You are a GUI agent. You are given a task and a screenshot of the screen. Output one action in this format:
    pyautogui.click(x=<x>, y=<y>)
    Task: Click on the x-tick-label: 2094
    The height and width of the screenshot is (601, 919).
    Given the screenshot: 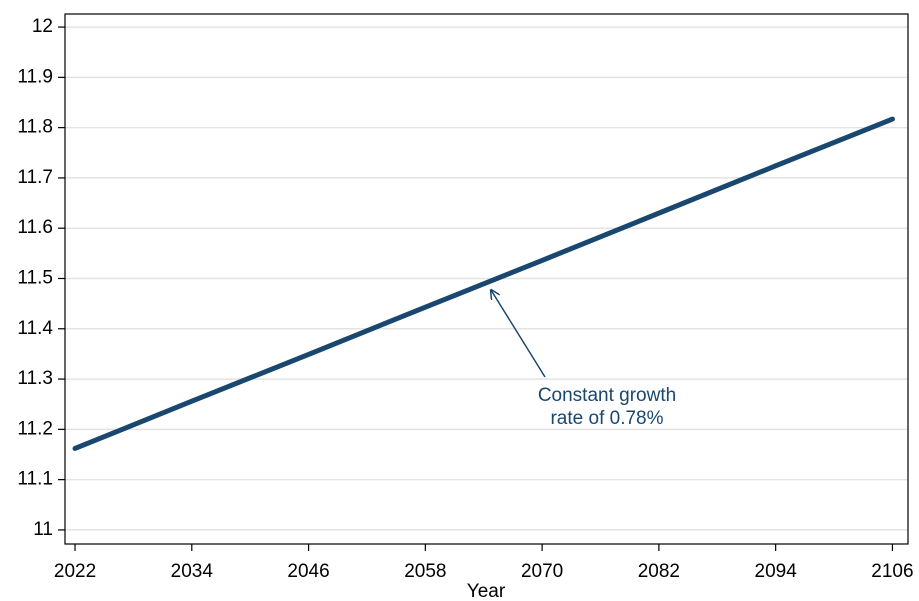 What is the action you would take?
    pyautogui.click(x=776, y=571)
    